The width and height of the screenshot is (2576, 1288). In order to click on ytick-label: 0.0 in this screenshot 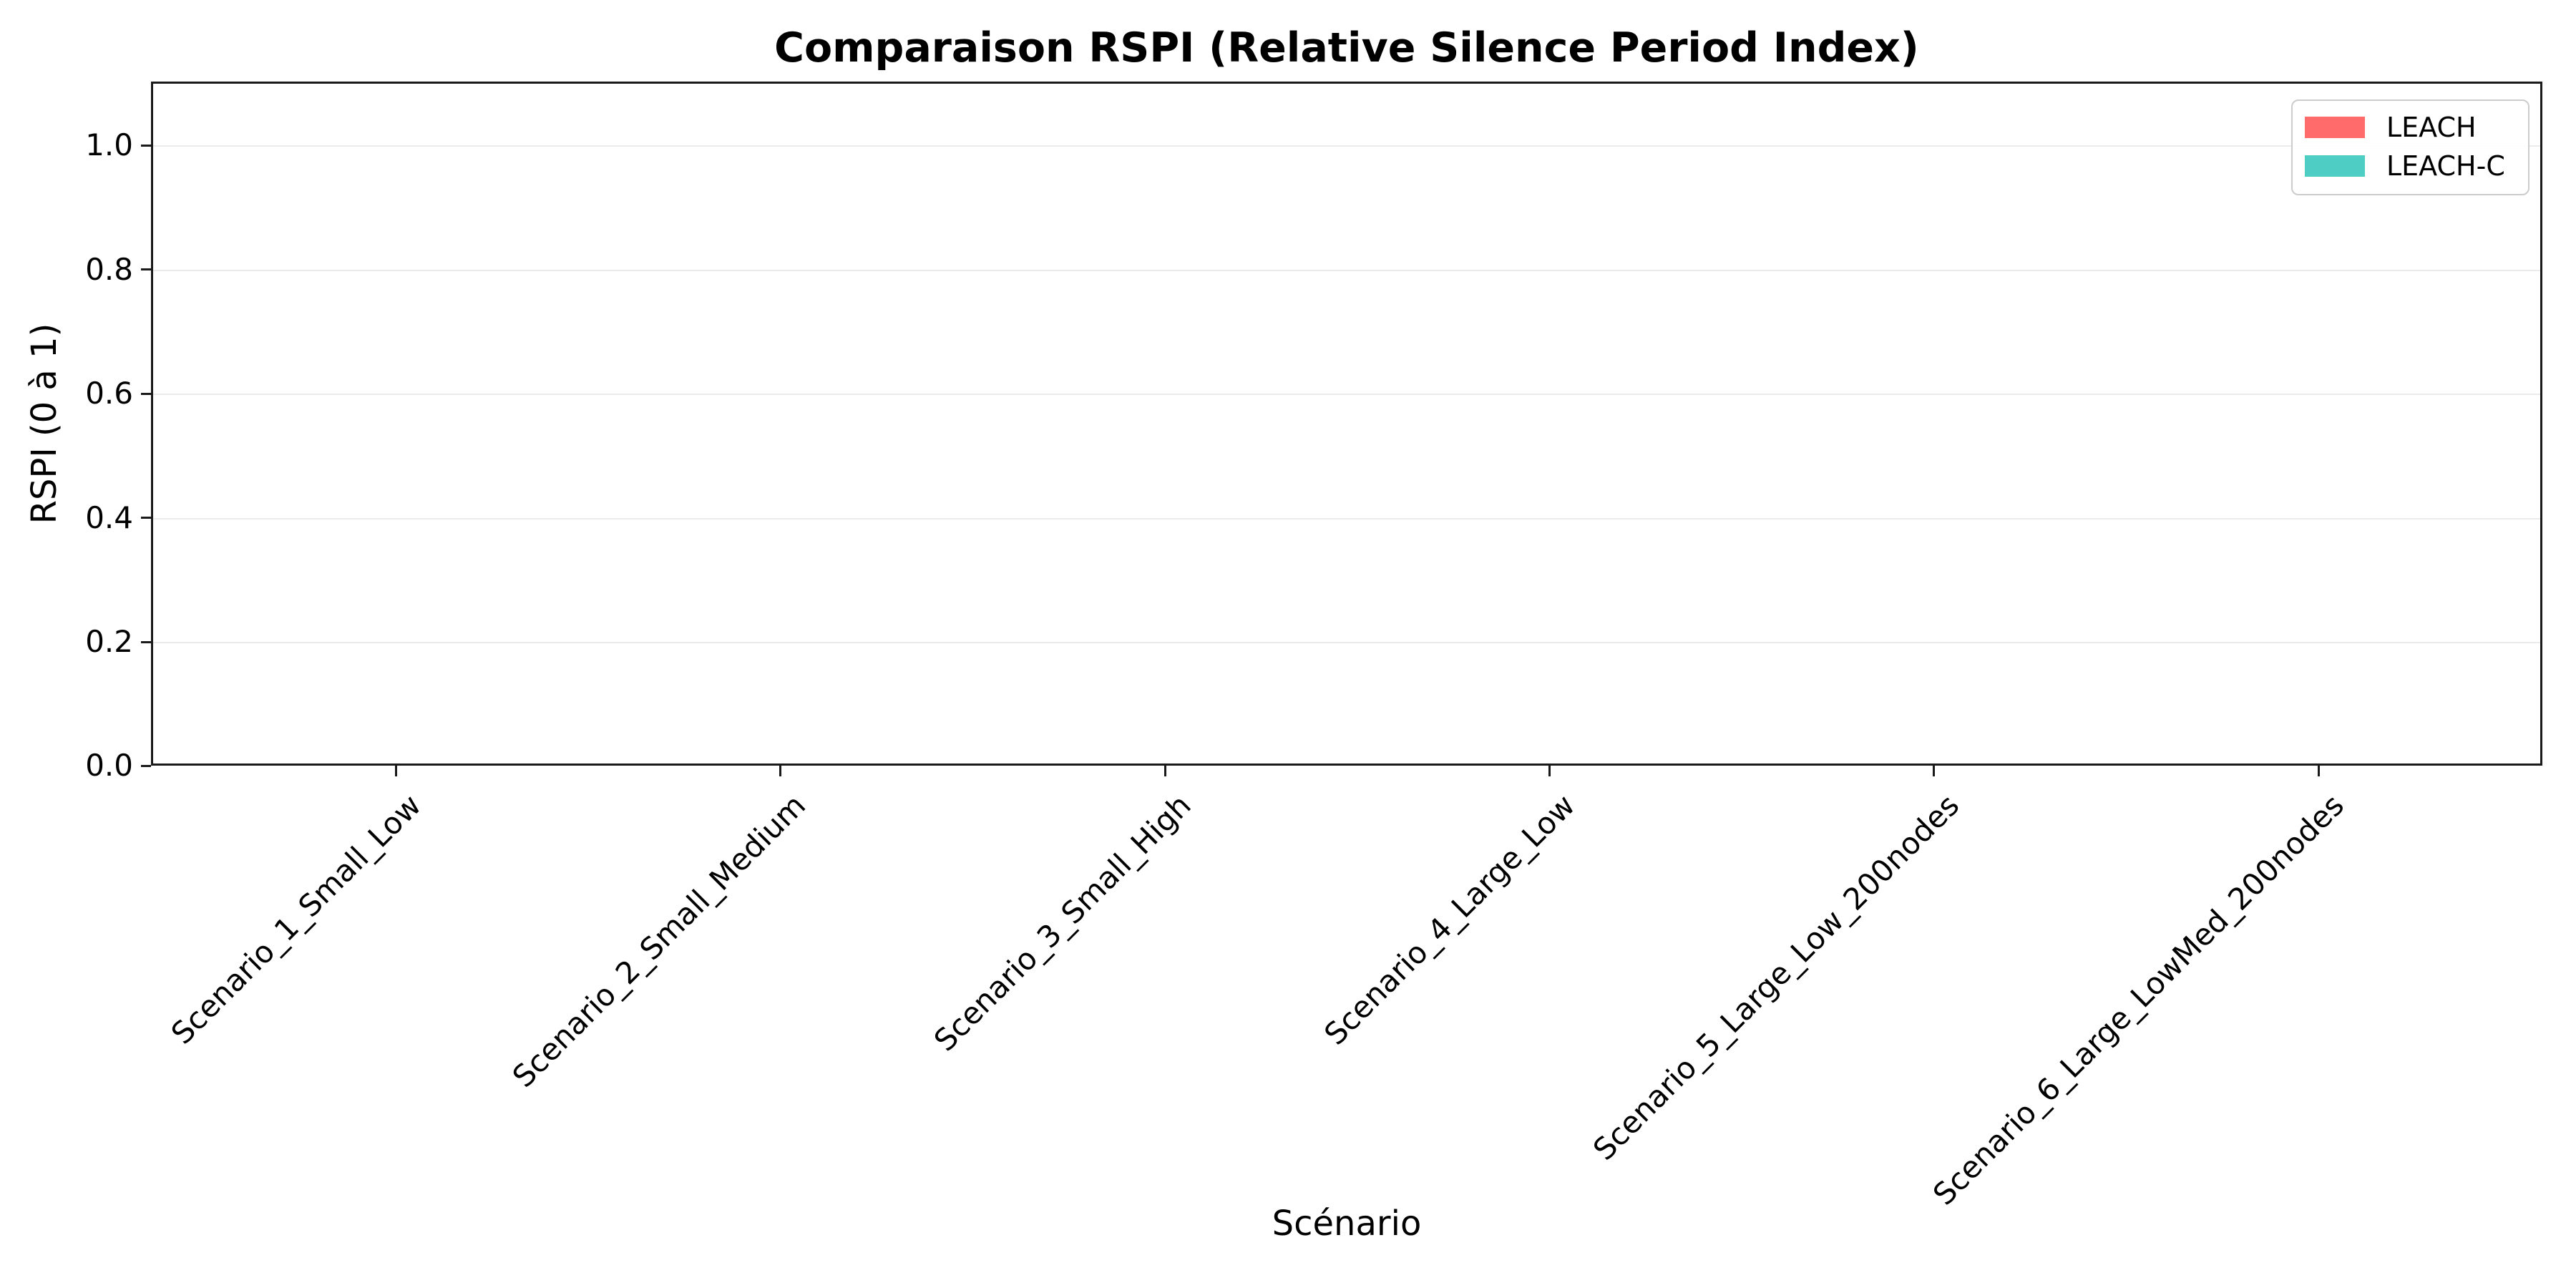, I will do `click(109, 765)`.